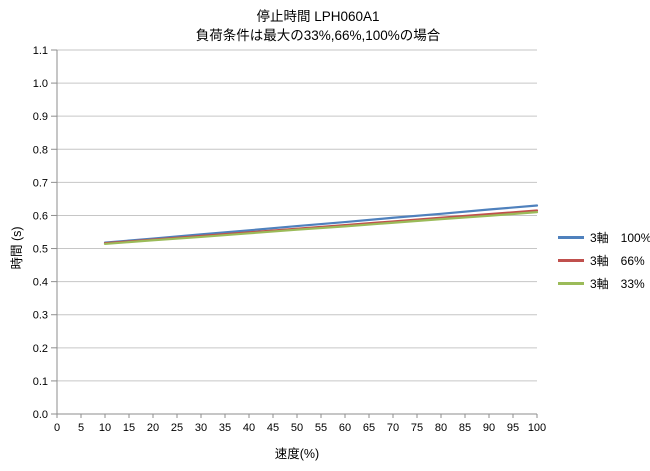 The width and height of the screenshot is (650, 471). Describe the element at coordinates (513, 428) in the screenshot. I see `x-tick-label: 95` at that location.